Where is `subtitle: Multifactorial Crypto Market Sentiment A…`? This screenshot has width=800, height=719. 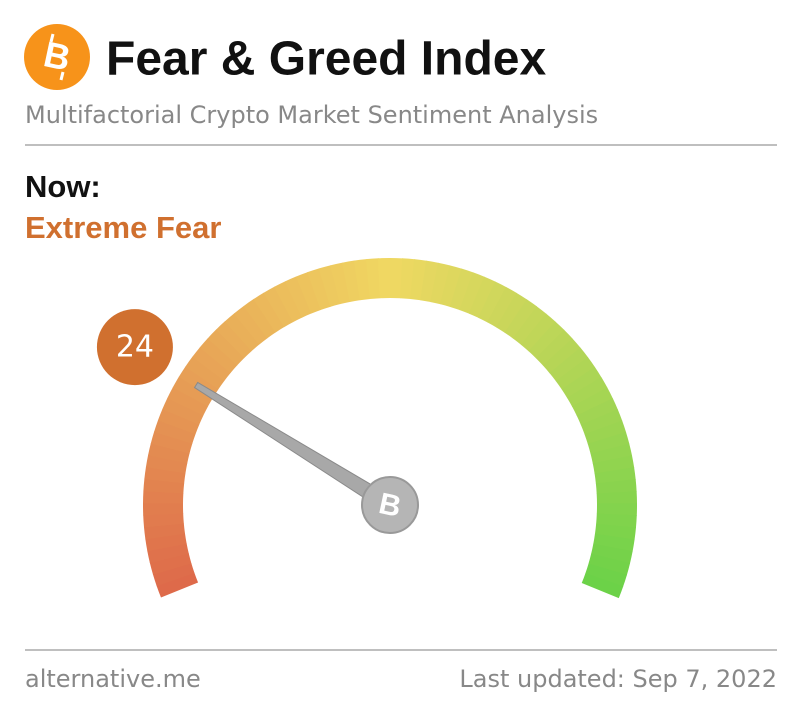
subtitle: Multifactorial Crypto Market Sentiment A… is located at coordinates (311, 115).